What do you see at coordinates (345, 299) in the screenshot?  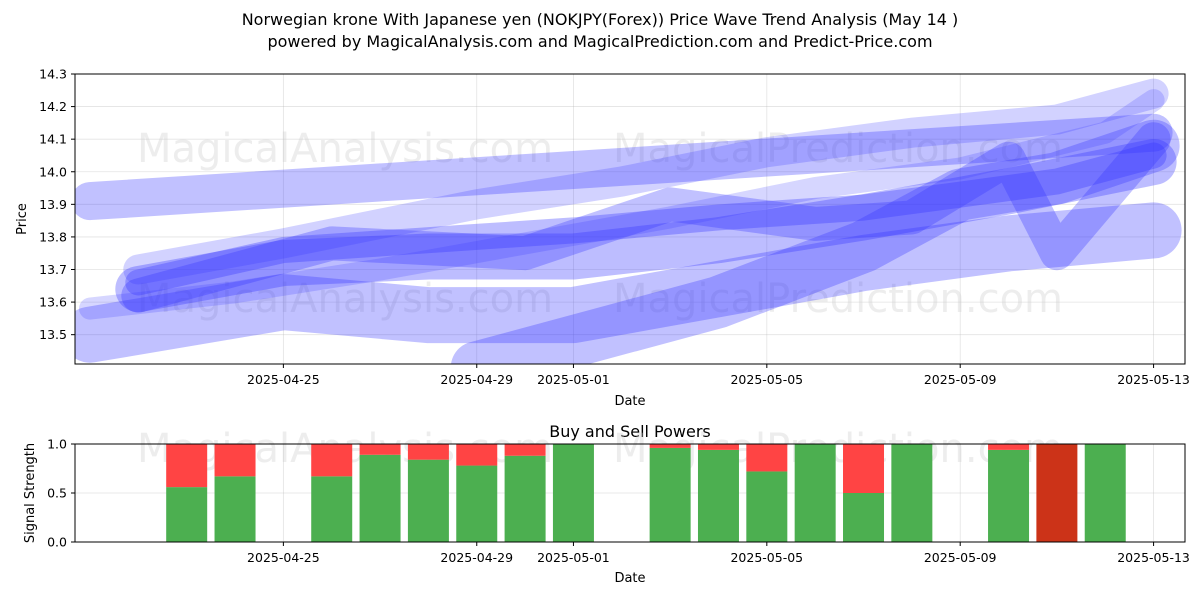 I see `watermark-analysis-mid: MagicalAnalysis.com` at bounding box center [345, 299].